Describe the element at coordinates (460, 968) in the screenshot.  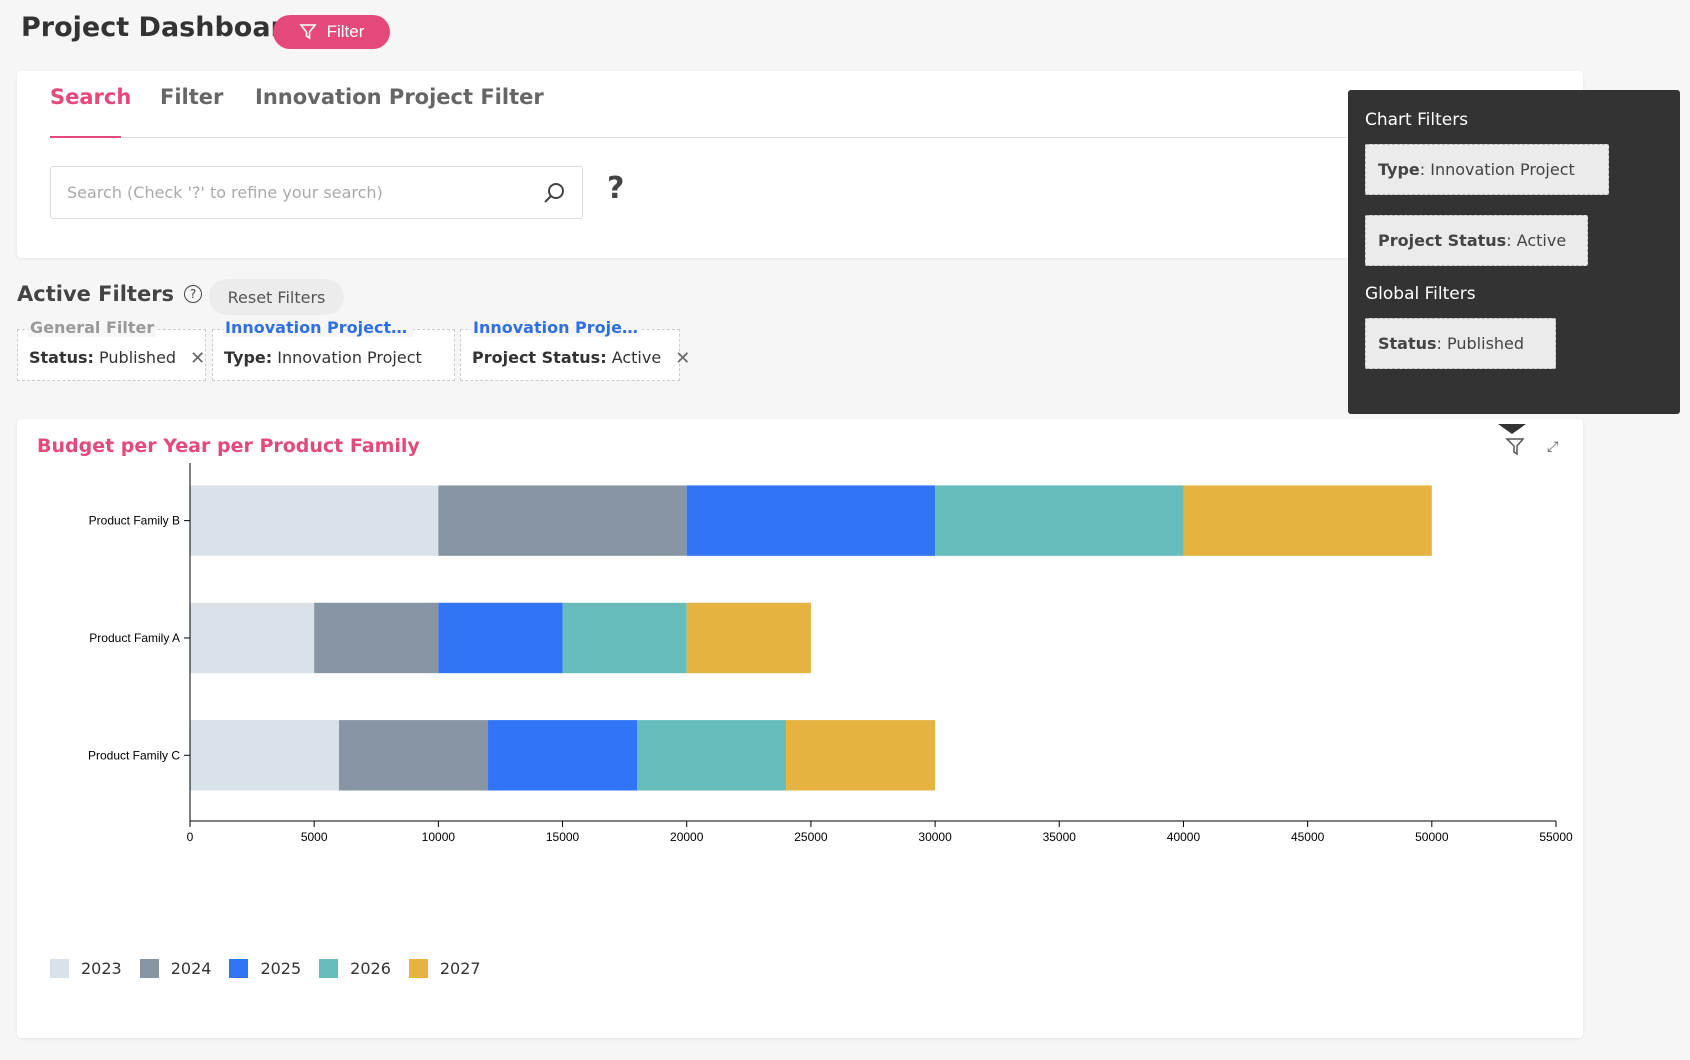
I see `legend-label: 2027` at that location.